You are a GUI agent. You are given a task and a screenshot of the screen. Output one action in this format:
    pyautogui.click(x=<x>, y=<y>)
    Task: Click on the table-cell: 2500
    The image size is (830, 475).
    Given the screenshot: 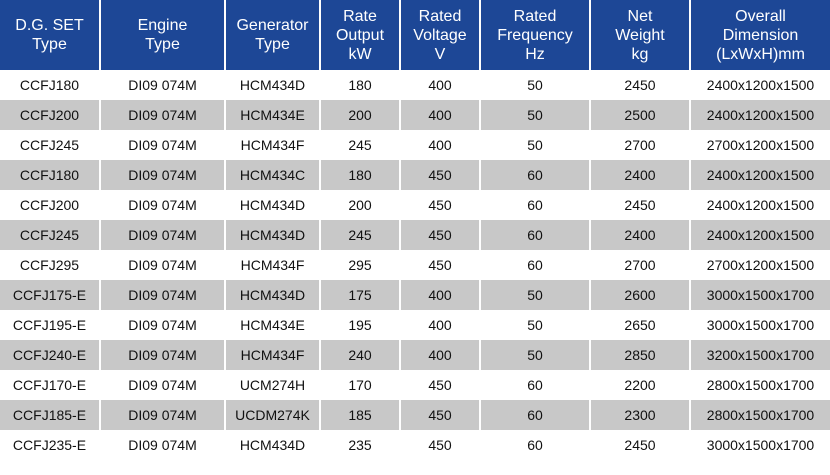 What is the action you would take?
    pyautogui.click(x=639, y=115)
    